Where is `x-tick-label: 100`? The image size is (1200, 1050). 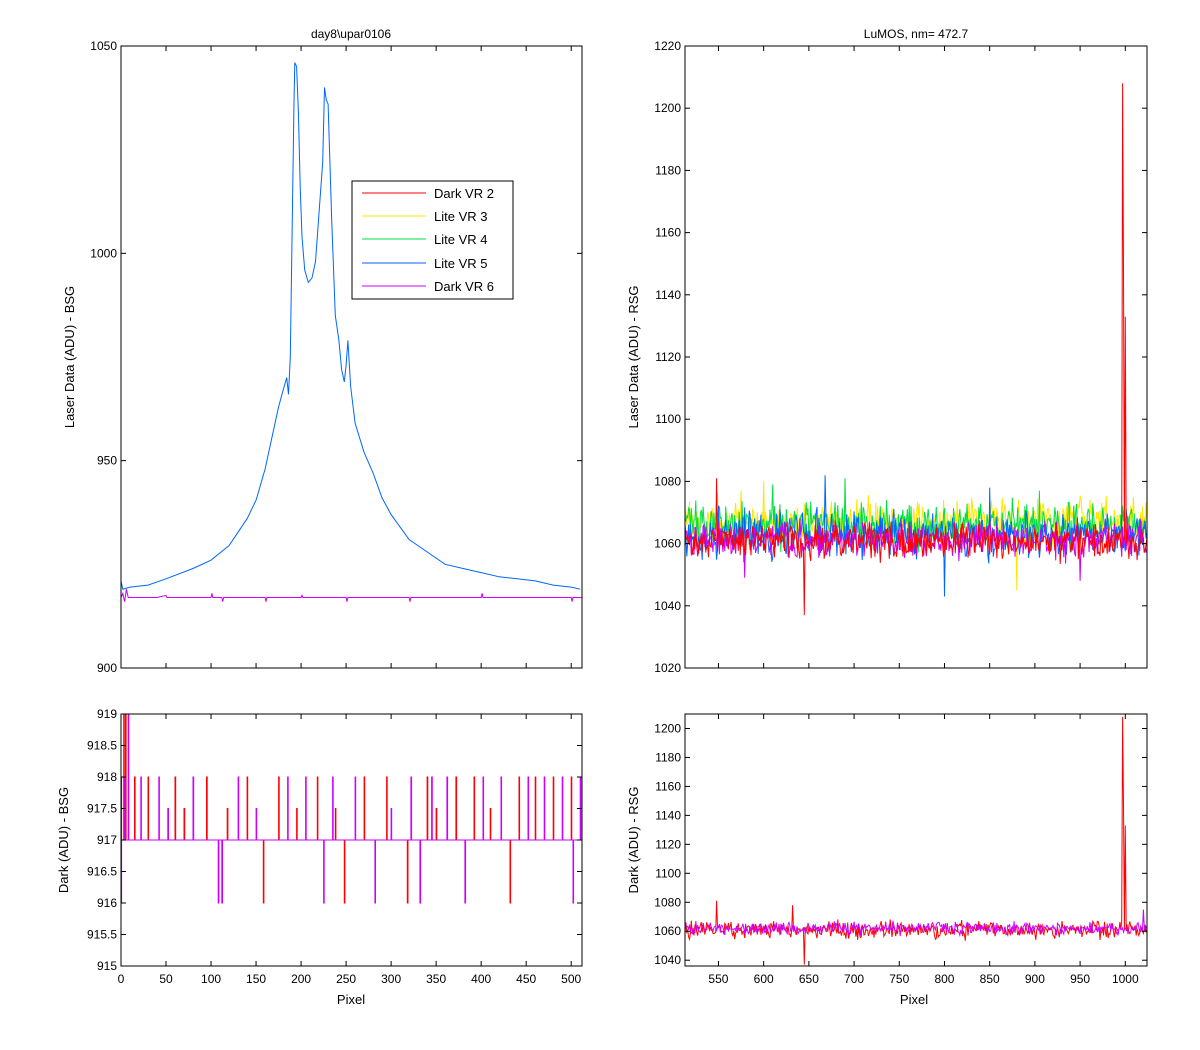 x-tick-label: 100 is located at coordinates (211, 979).